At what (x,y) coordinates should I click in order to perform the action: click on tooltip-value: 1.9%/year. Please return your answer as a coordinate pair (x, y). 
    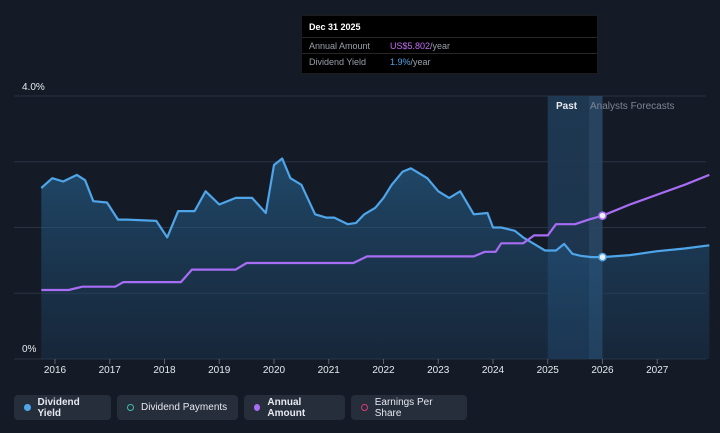
    Looking at the image, I should click on (410, 62).